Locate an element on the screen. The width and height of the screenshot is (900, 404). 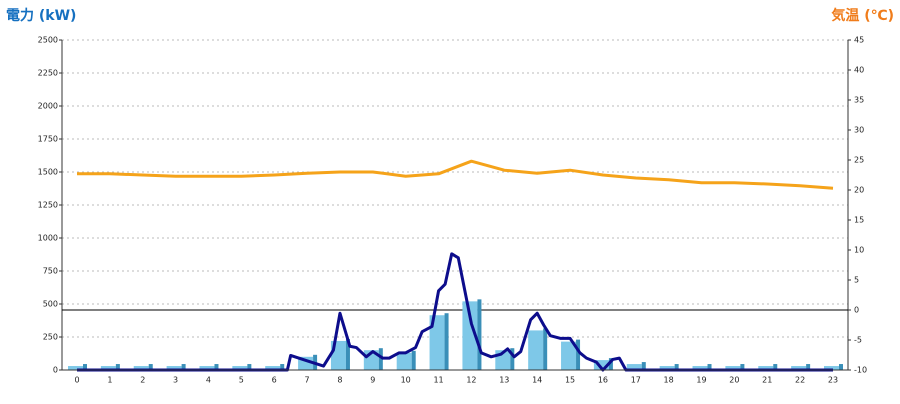
x-tick-label: 3 is located at coordinates (175, 380).